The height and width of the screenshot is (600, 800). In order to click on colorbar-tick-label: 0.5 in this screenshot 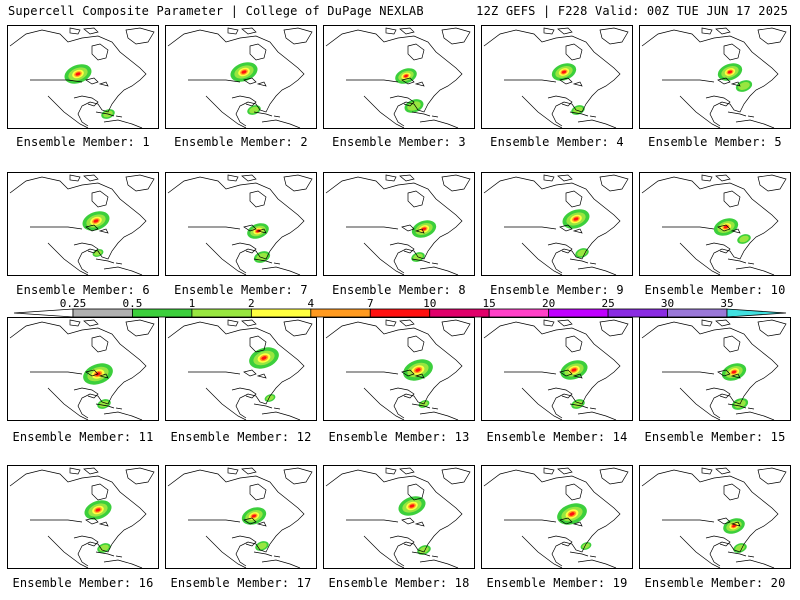, I will do `click(132, 303)`.